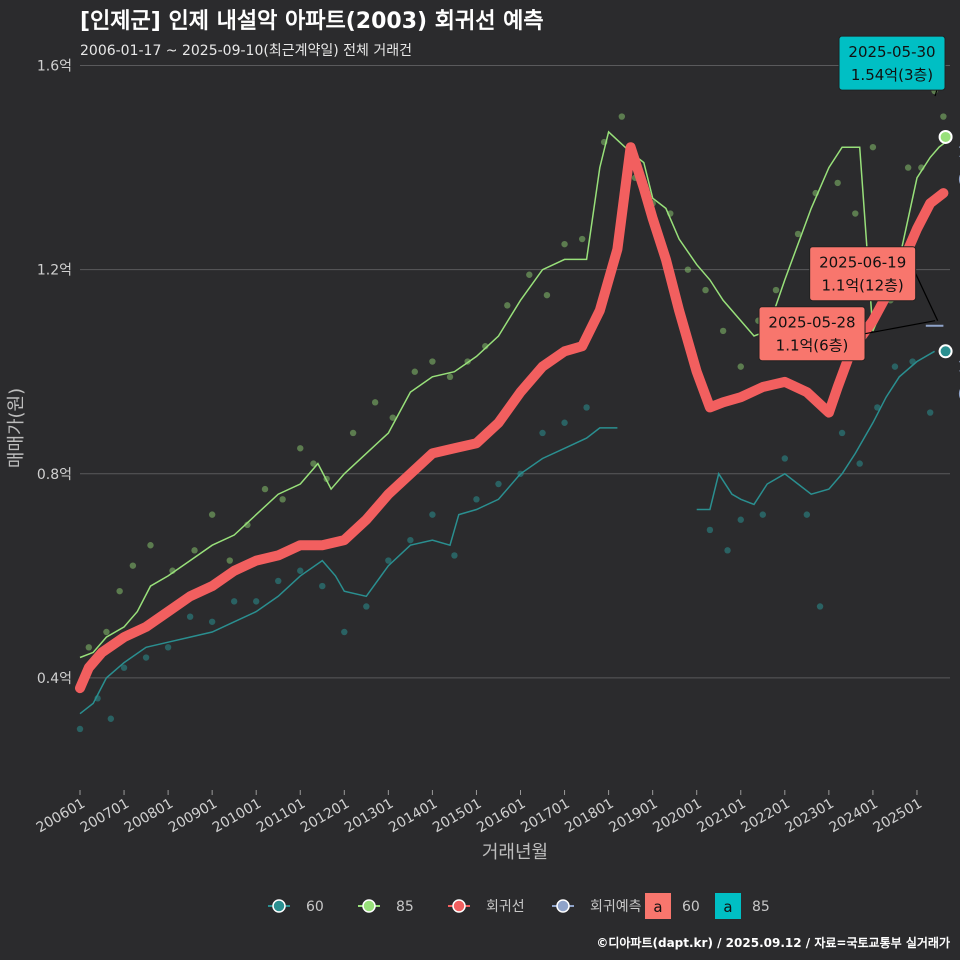 This screenshot has height=960, width=960. I want to click on x-tick-label: 202201, so click(766, 816).